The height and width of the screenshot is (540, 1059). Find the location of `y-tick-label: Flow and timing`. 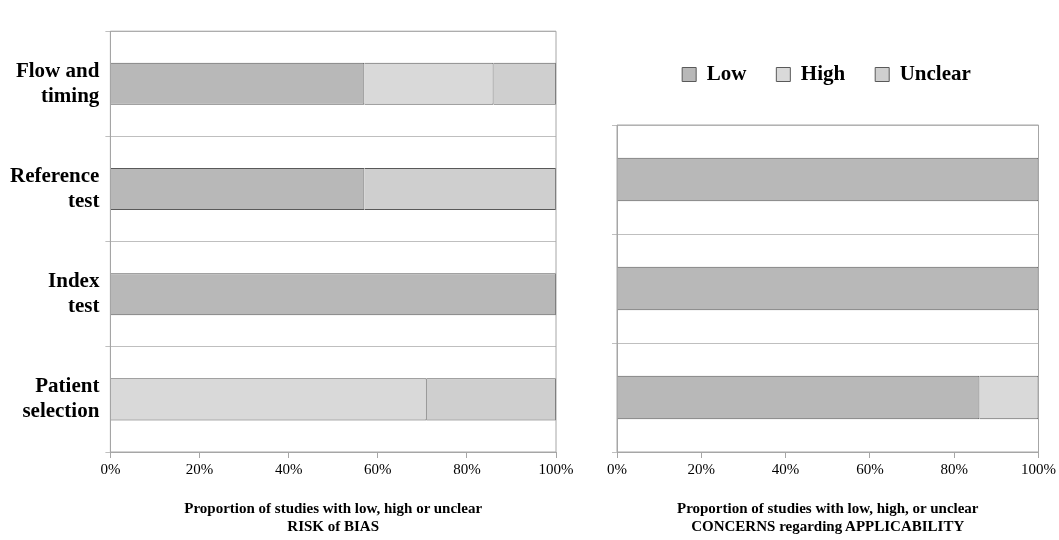

y-tick-label: Flow and timing is located at coordinates (57, 82).